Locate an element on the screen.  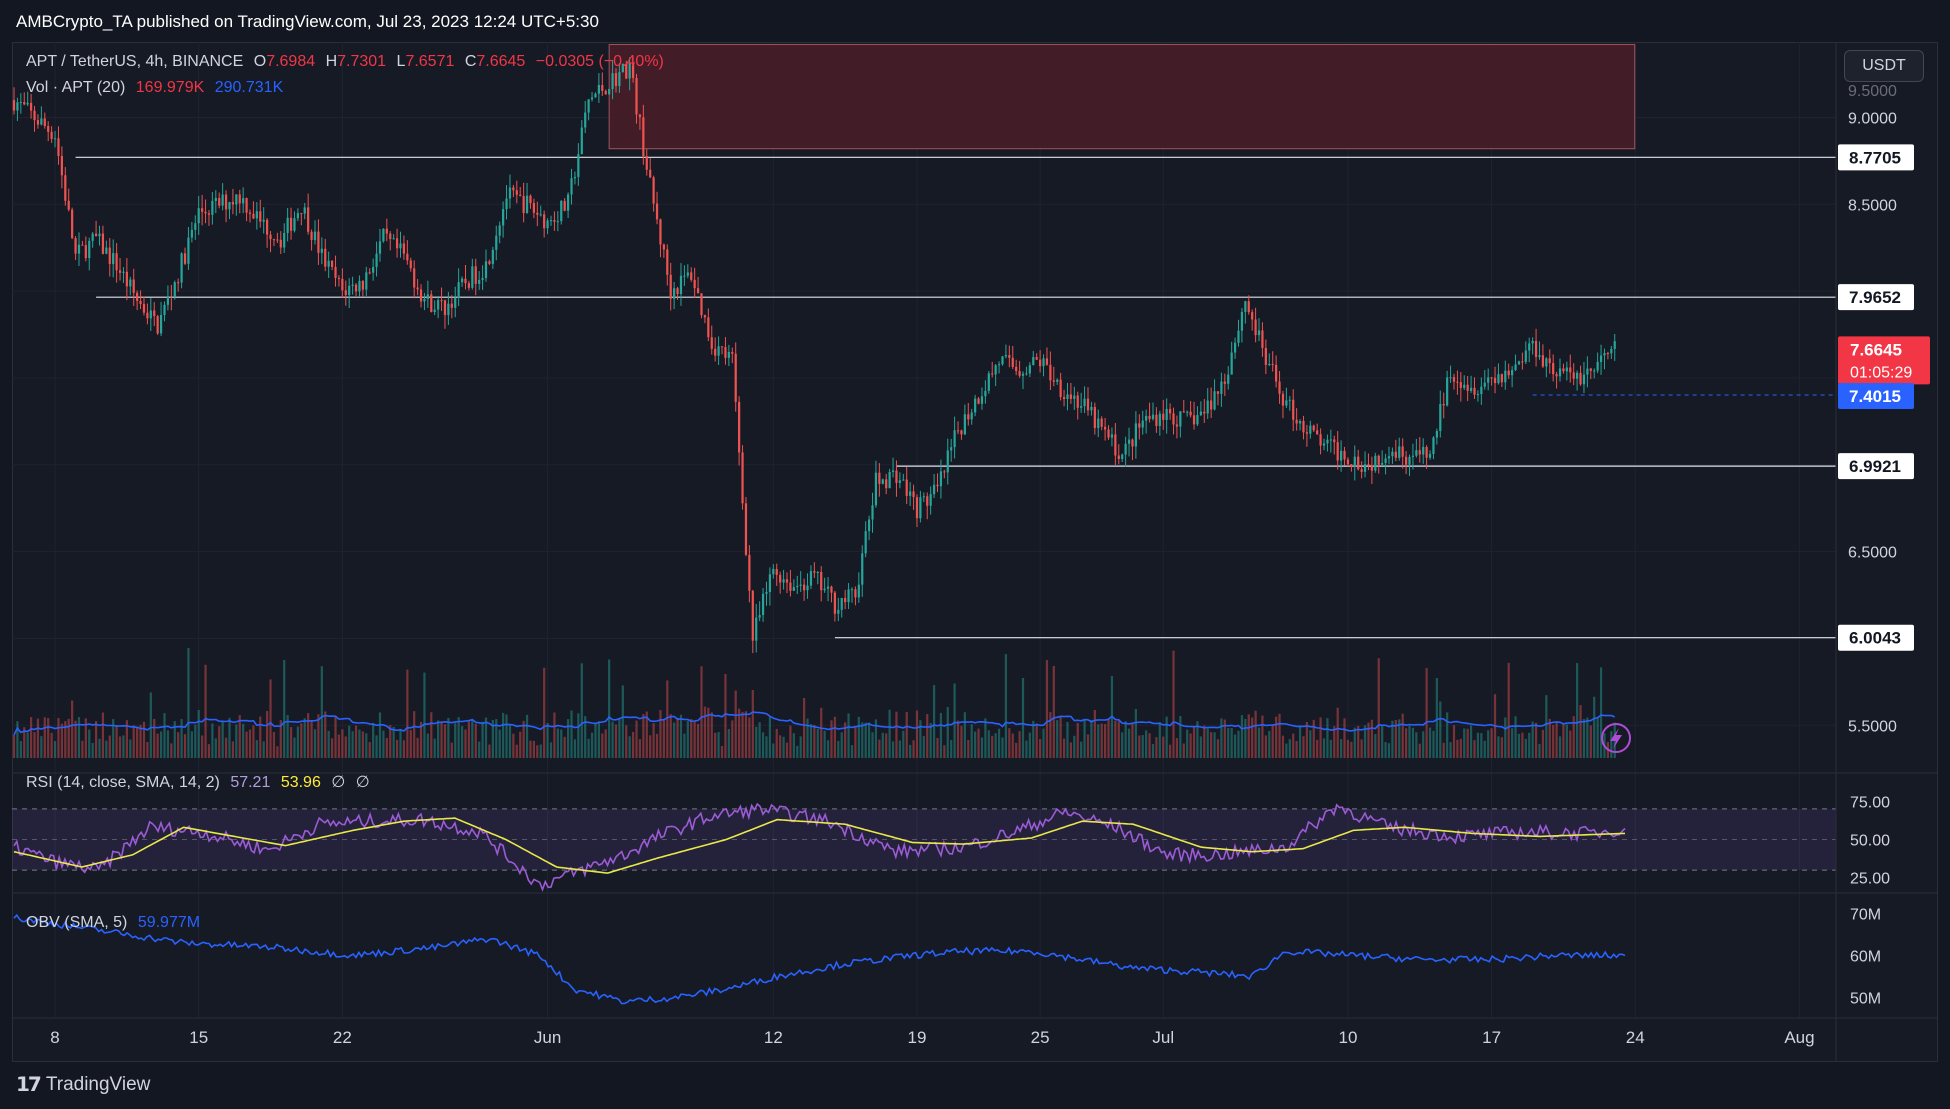
last-price-tag: 7.6645 01:05:29 is located at coordinates (1884, 360).